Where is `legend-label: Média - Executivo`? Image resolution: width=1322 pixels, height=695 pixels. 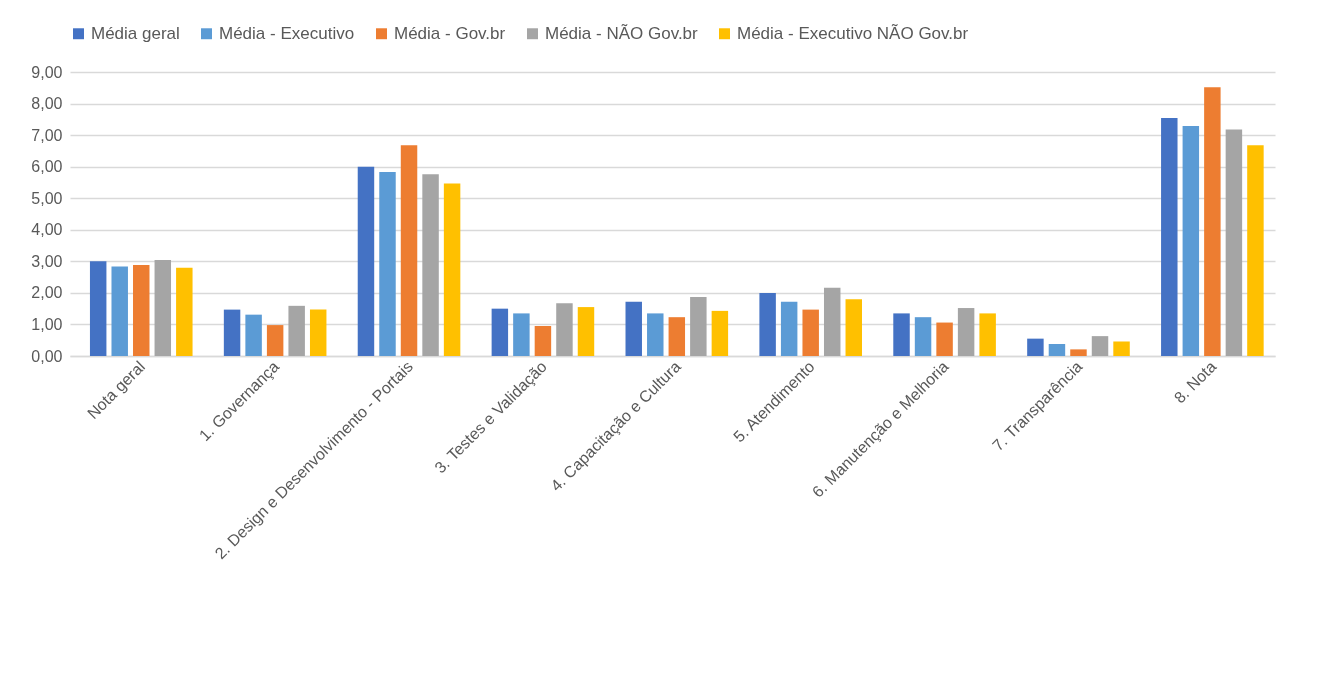 legend-label: Média - Executivo is located at coordinates (287, 33).